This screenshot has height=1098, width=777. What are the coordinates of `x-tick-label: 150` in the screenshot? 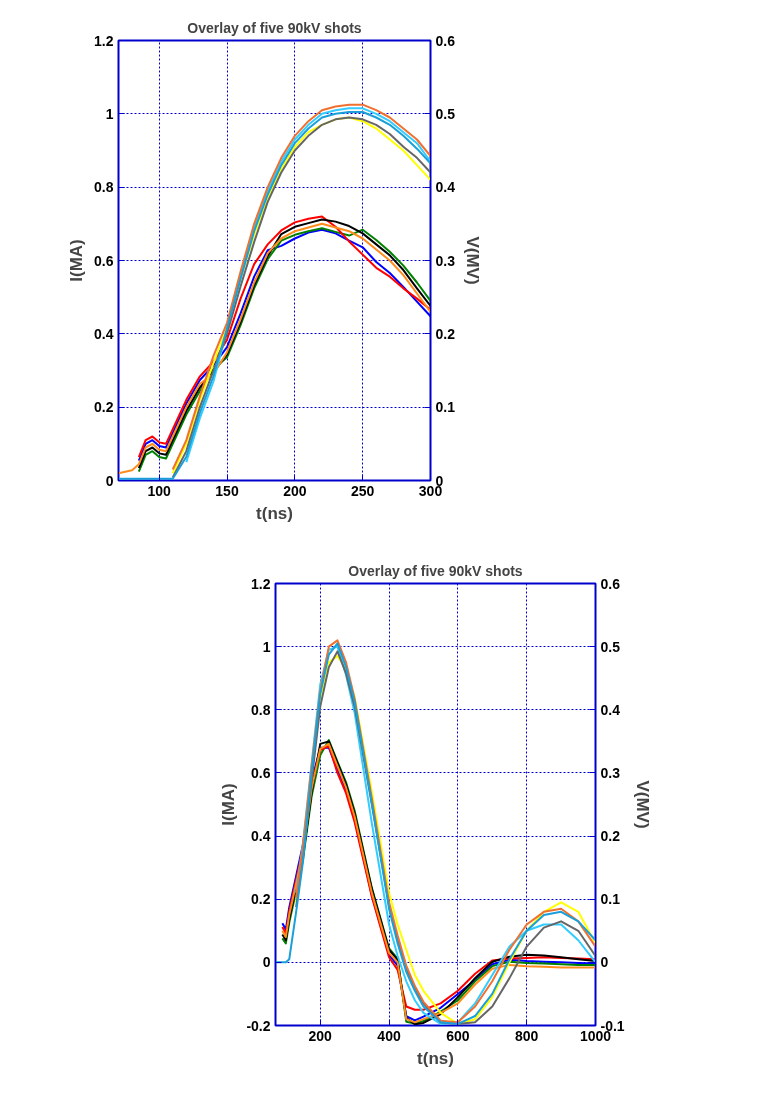 It's located at (227, 490).